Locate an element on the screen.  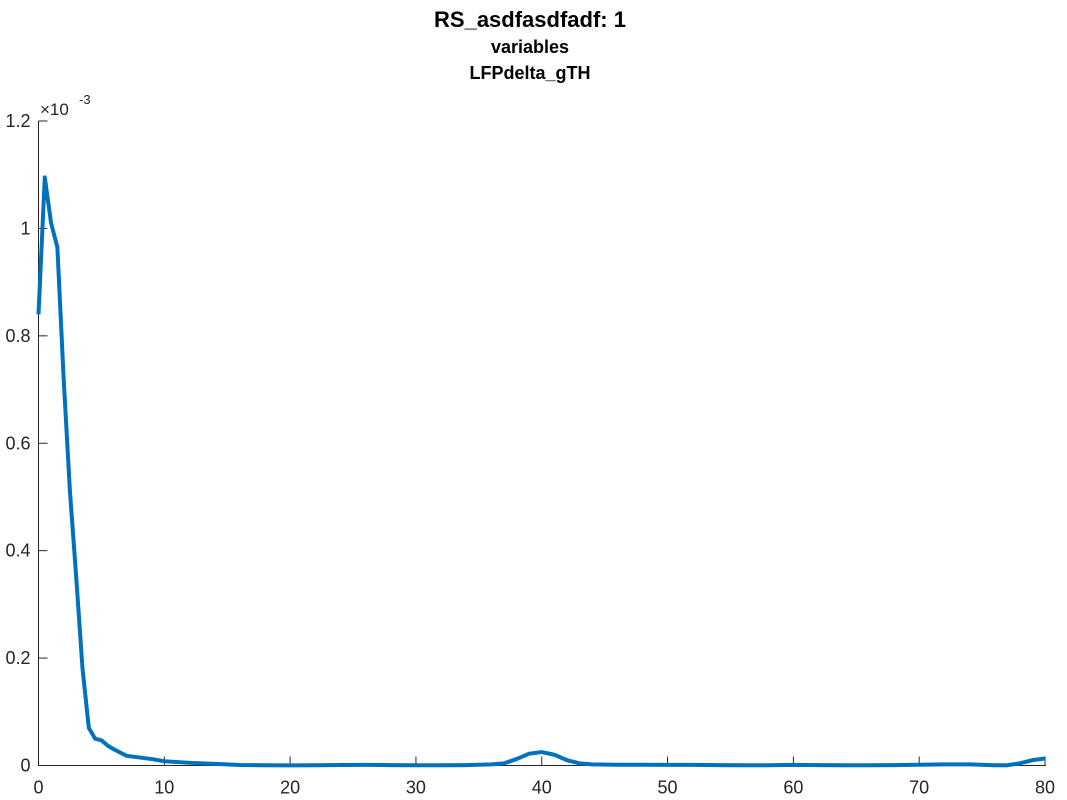
x-tick-label: 30 is located at coordinates (416, 788).